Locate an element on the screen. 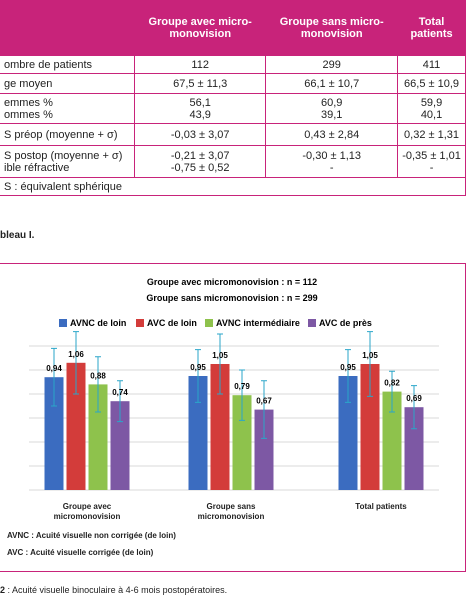  value-label: 0,88 is located at coordinates (98, 375).